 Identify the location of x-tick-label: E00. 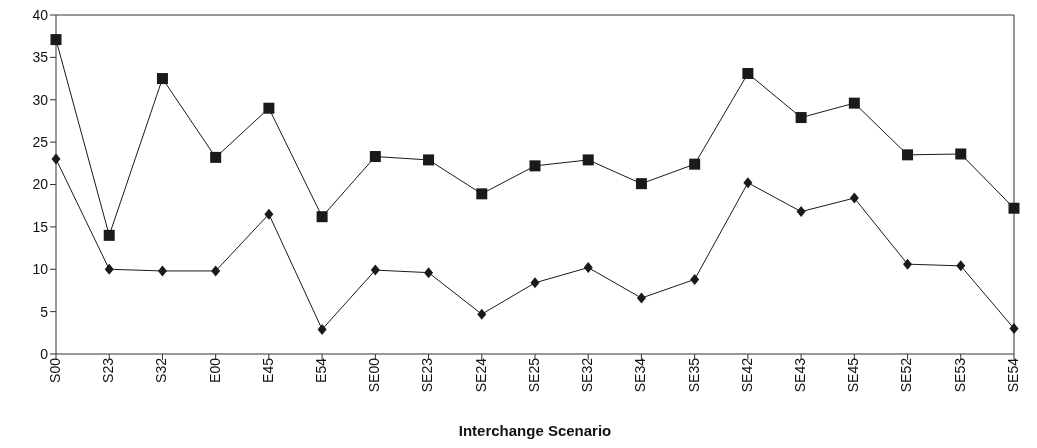
(214, 370).